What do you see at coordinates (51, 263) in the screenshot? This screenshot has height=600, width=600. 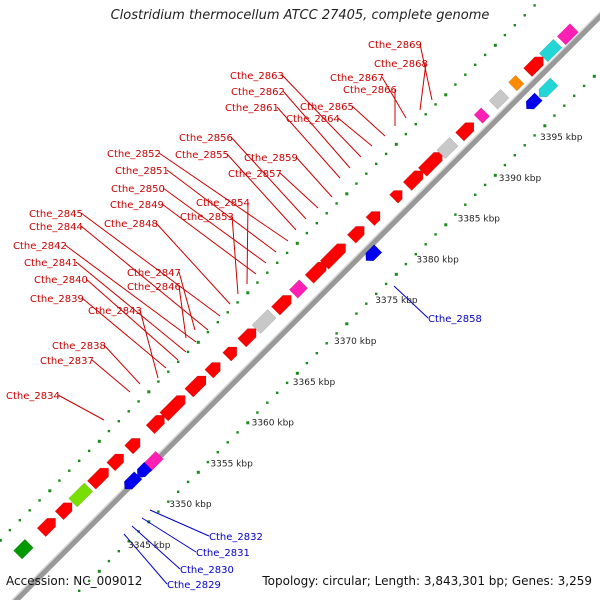 I see `gene-label: Cthe_2841` at bounding box center [51, 263].